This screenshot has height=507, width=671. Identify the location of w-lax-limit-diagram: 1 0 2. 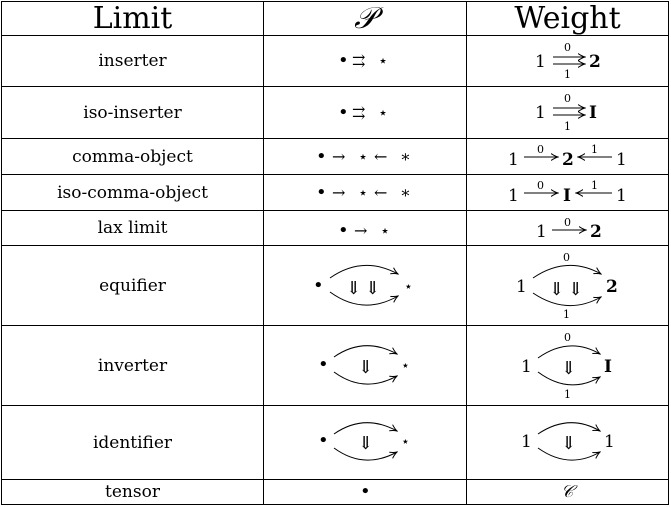
(569, 229).